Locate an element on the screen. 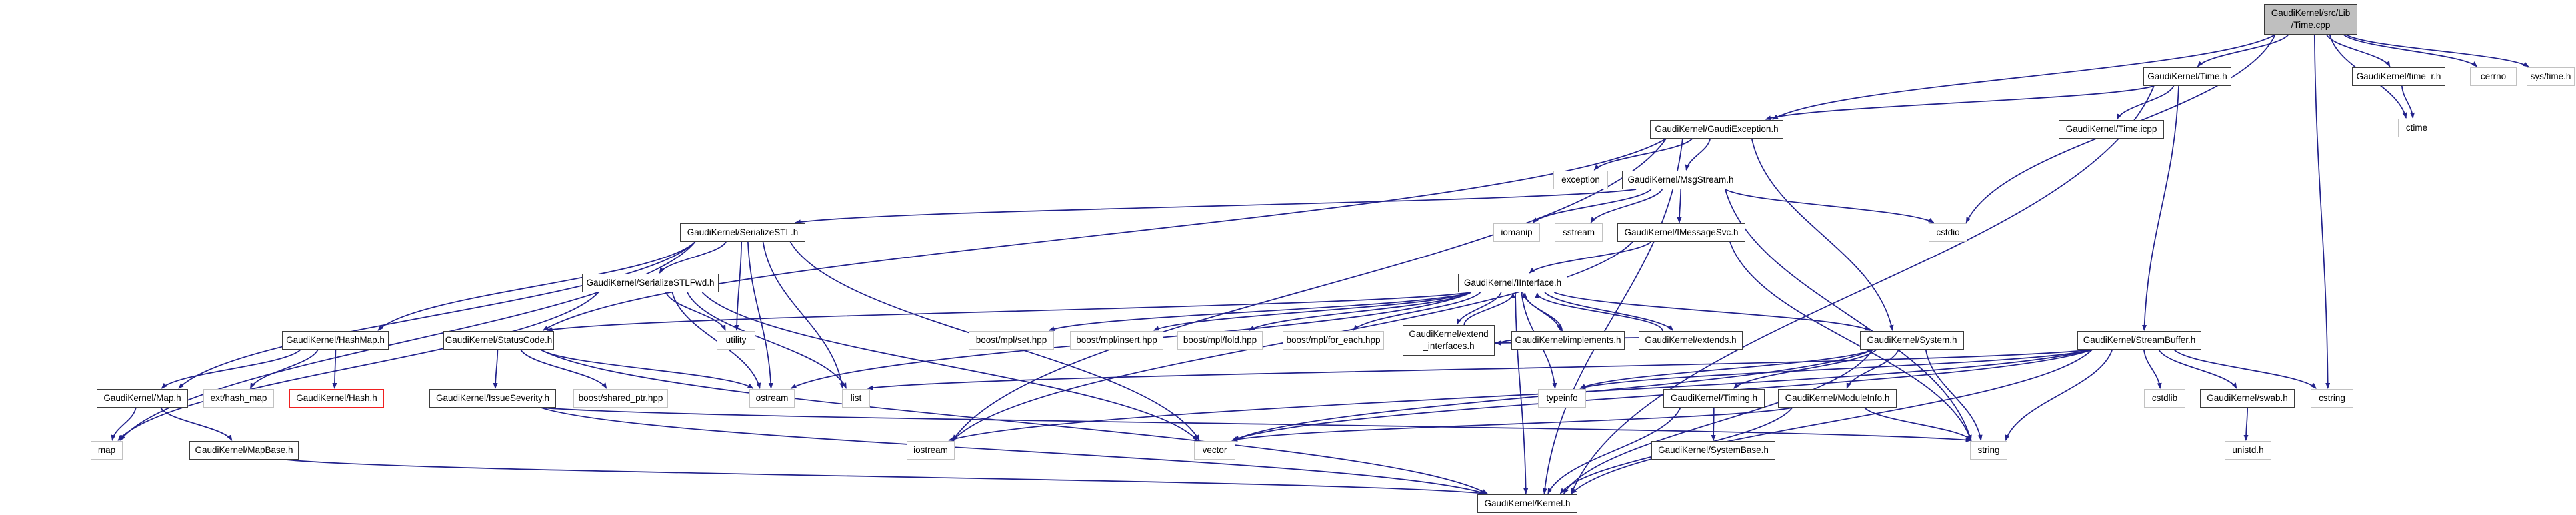 The width and height of the screenshot is (2576, 515). node-serializestlfwd_h: GaudiKernel/SerializeSTLFwd.h is located at coordinates (650, 283).